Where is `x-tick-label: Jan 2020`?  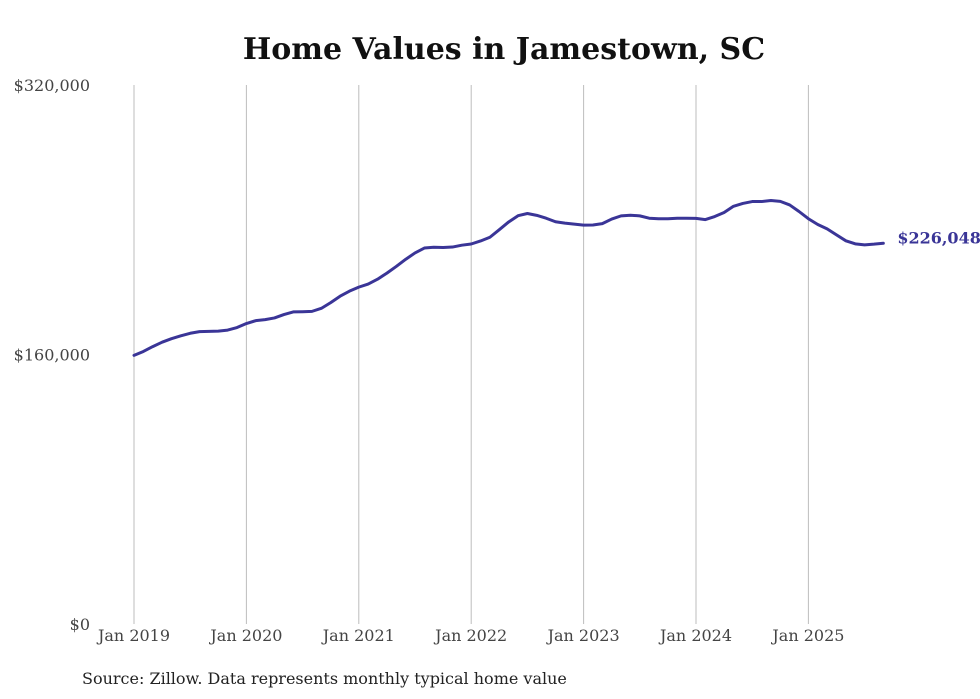
x-tick-label: Jan 2020 is located at coordinates (245, 635).